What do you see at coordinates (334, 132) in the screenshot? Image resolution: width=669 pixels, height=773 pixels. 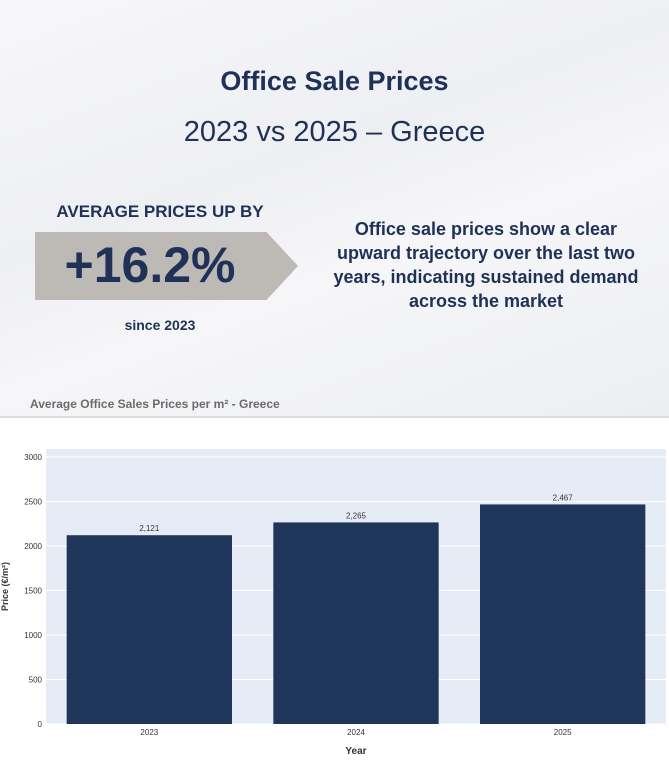 I see `page-subtitle: 2023 vs 2025 – Greece` at bounding box center [334, 132].